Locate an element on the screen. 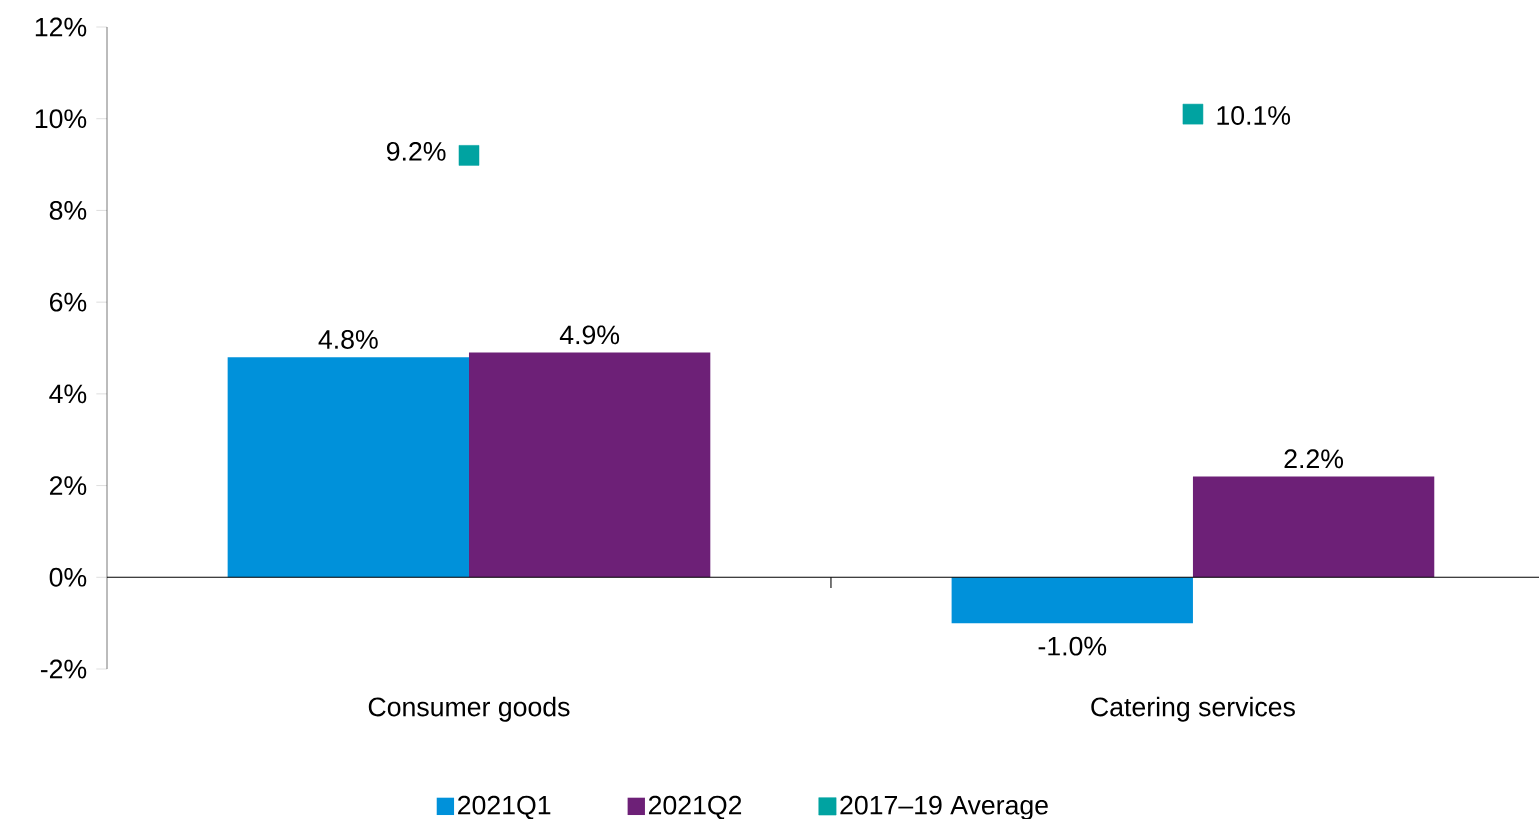 Image resolution: width=1539 pixels, height=819 pixels. data-label: 2.2% is located at coordinates (1314, 459).